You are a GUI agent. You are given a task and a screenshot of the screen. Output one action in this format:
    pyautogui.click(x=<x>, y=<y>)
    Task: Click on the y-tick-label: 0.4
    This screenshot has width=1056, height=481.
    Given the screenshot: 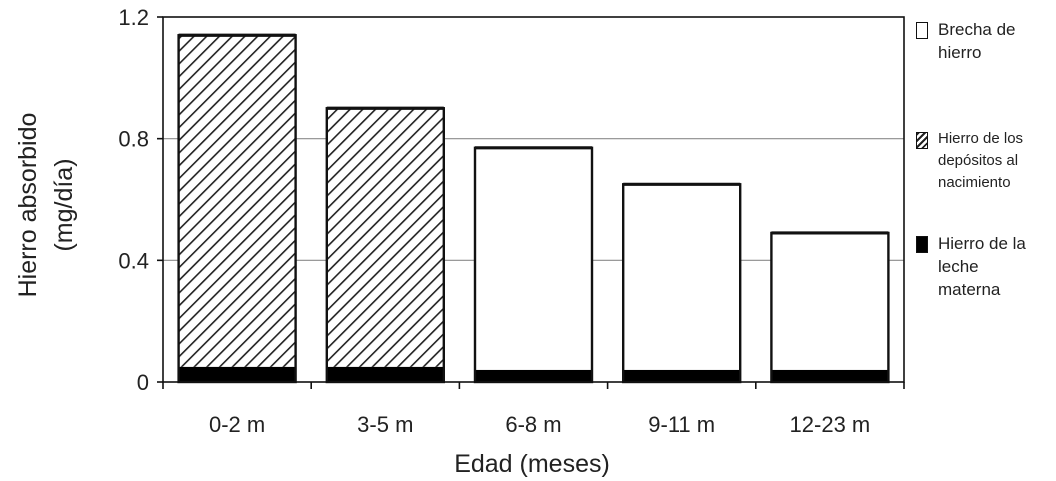 What is the action you would take?
    pyautogui.click(x=133, y=260)
    